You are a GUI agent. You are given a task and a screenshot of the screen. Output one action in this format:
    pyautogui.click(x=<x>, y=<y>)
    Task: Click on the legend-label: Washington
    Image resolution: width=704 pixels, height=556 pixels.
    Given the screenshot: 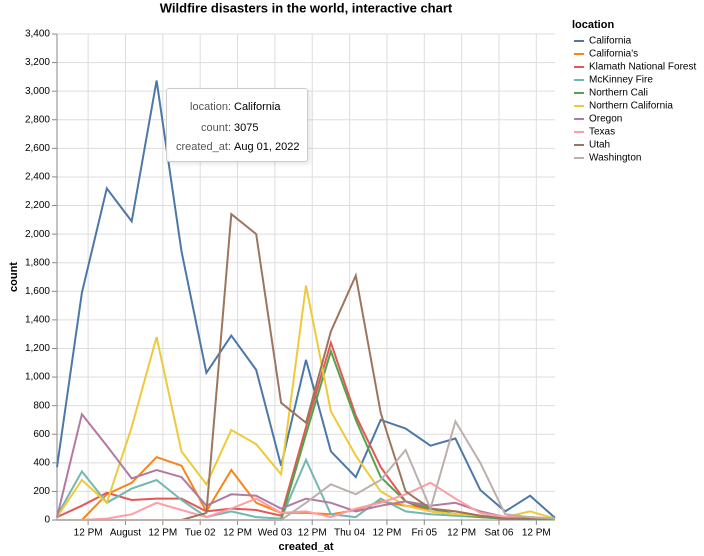 What is the action you would take?
    pyautogui.click(x=615, y=158)
    